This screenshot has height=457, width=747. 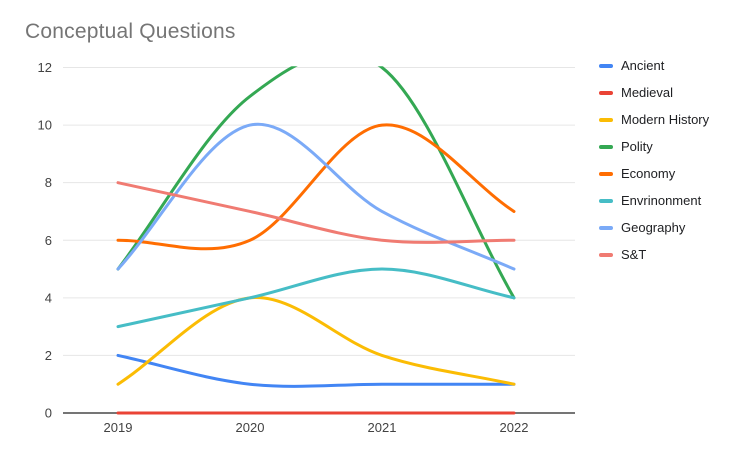 What do you see at coordinates (647, 92) in the screenshot?
I see `legend-label: Medieval` at bounding box center [647, 92].